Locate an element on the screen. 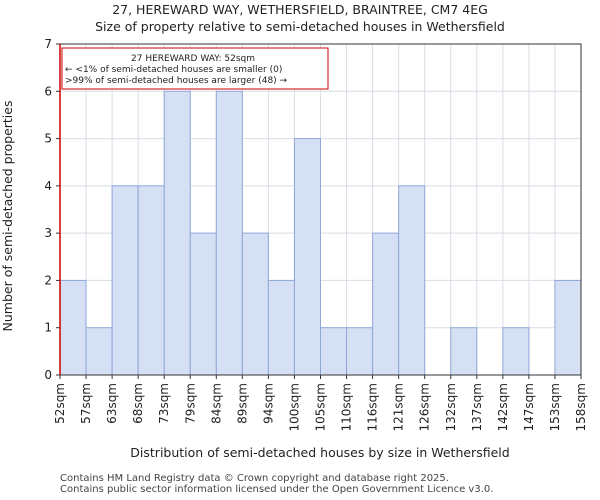  x-tick-label: 142sqm is located at coordinates (503, 407).